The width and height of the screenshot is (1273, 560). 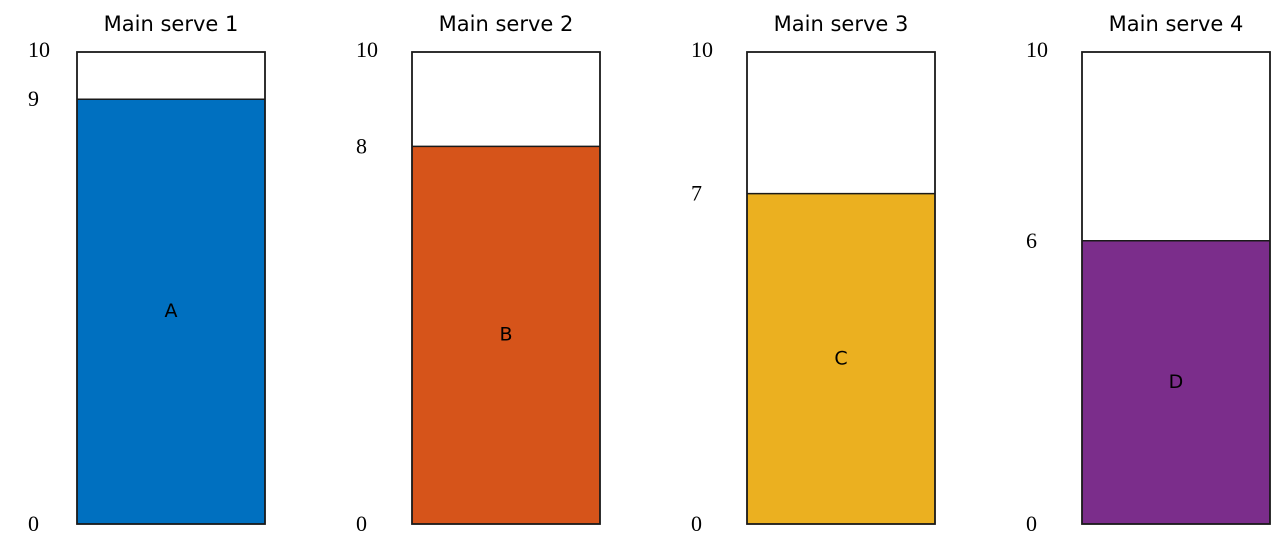 I want to click on panel-title-2: Main serve 2, so click(x=506, y=24).